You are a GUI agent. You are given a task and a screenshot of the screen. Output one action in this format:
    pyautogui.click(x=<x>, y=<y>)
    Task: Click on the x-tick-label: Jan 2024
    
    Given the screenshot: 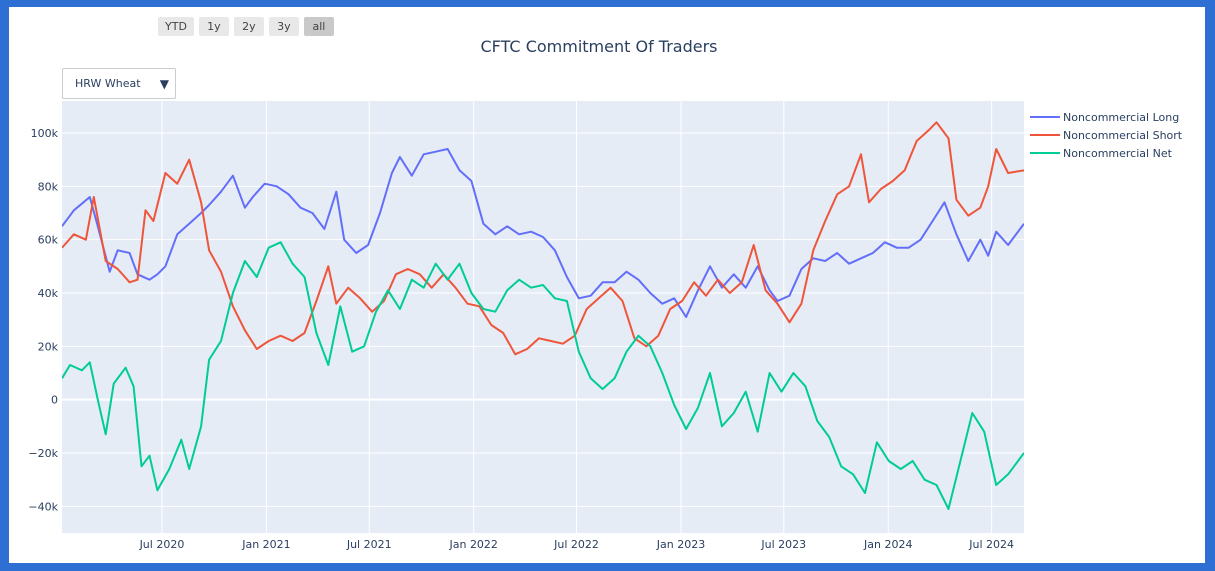 What is the action you would take?
    pyautogui.click(x=887, y=544)
    